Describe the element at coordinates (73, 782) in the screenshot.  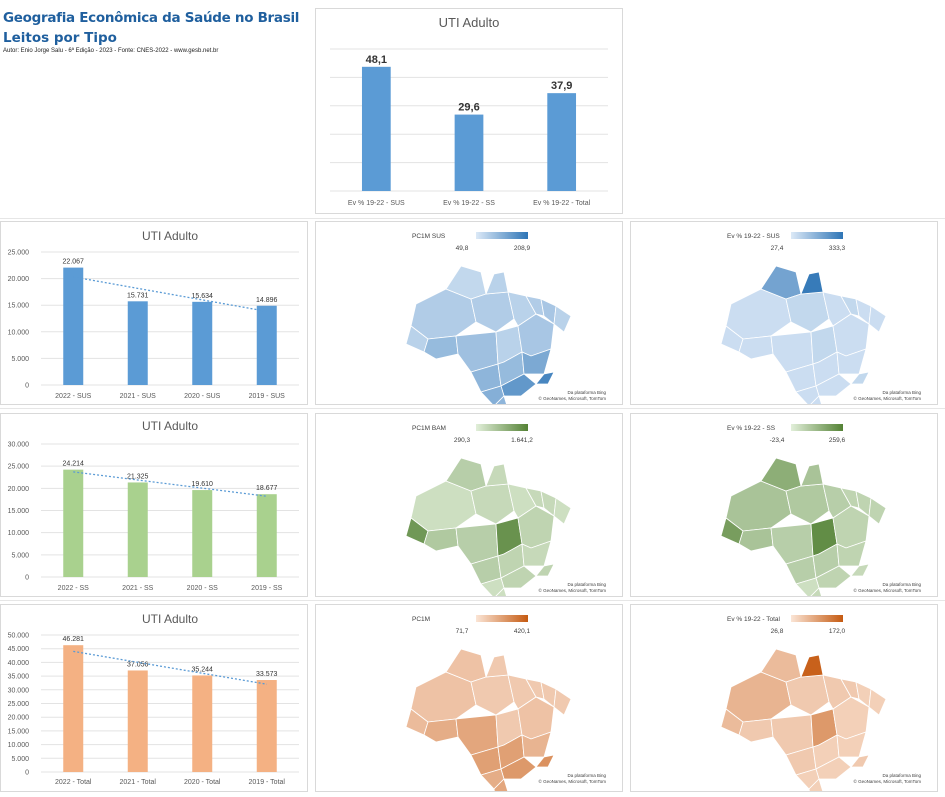
I see `x-tick-label: 2022 - Total` at that location.